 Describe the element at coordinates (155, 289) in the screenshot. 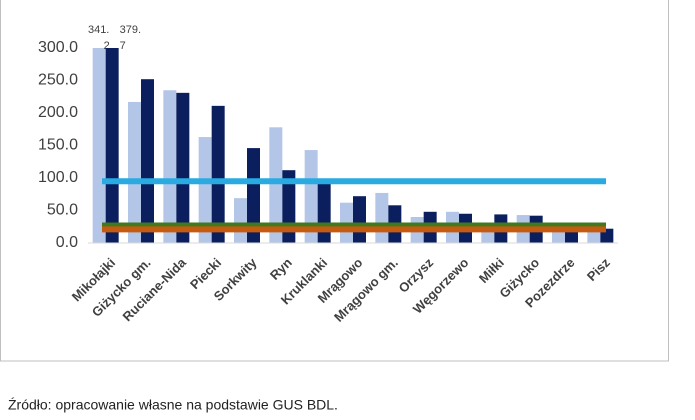

I see `x-tick-label: Ruciane-Nida` at that location.